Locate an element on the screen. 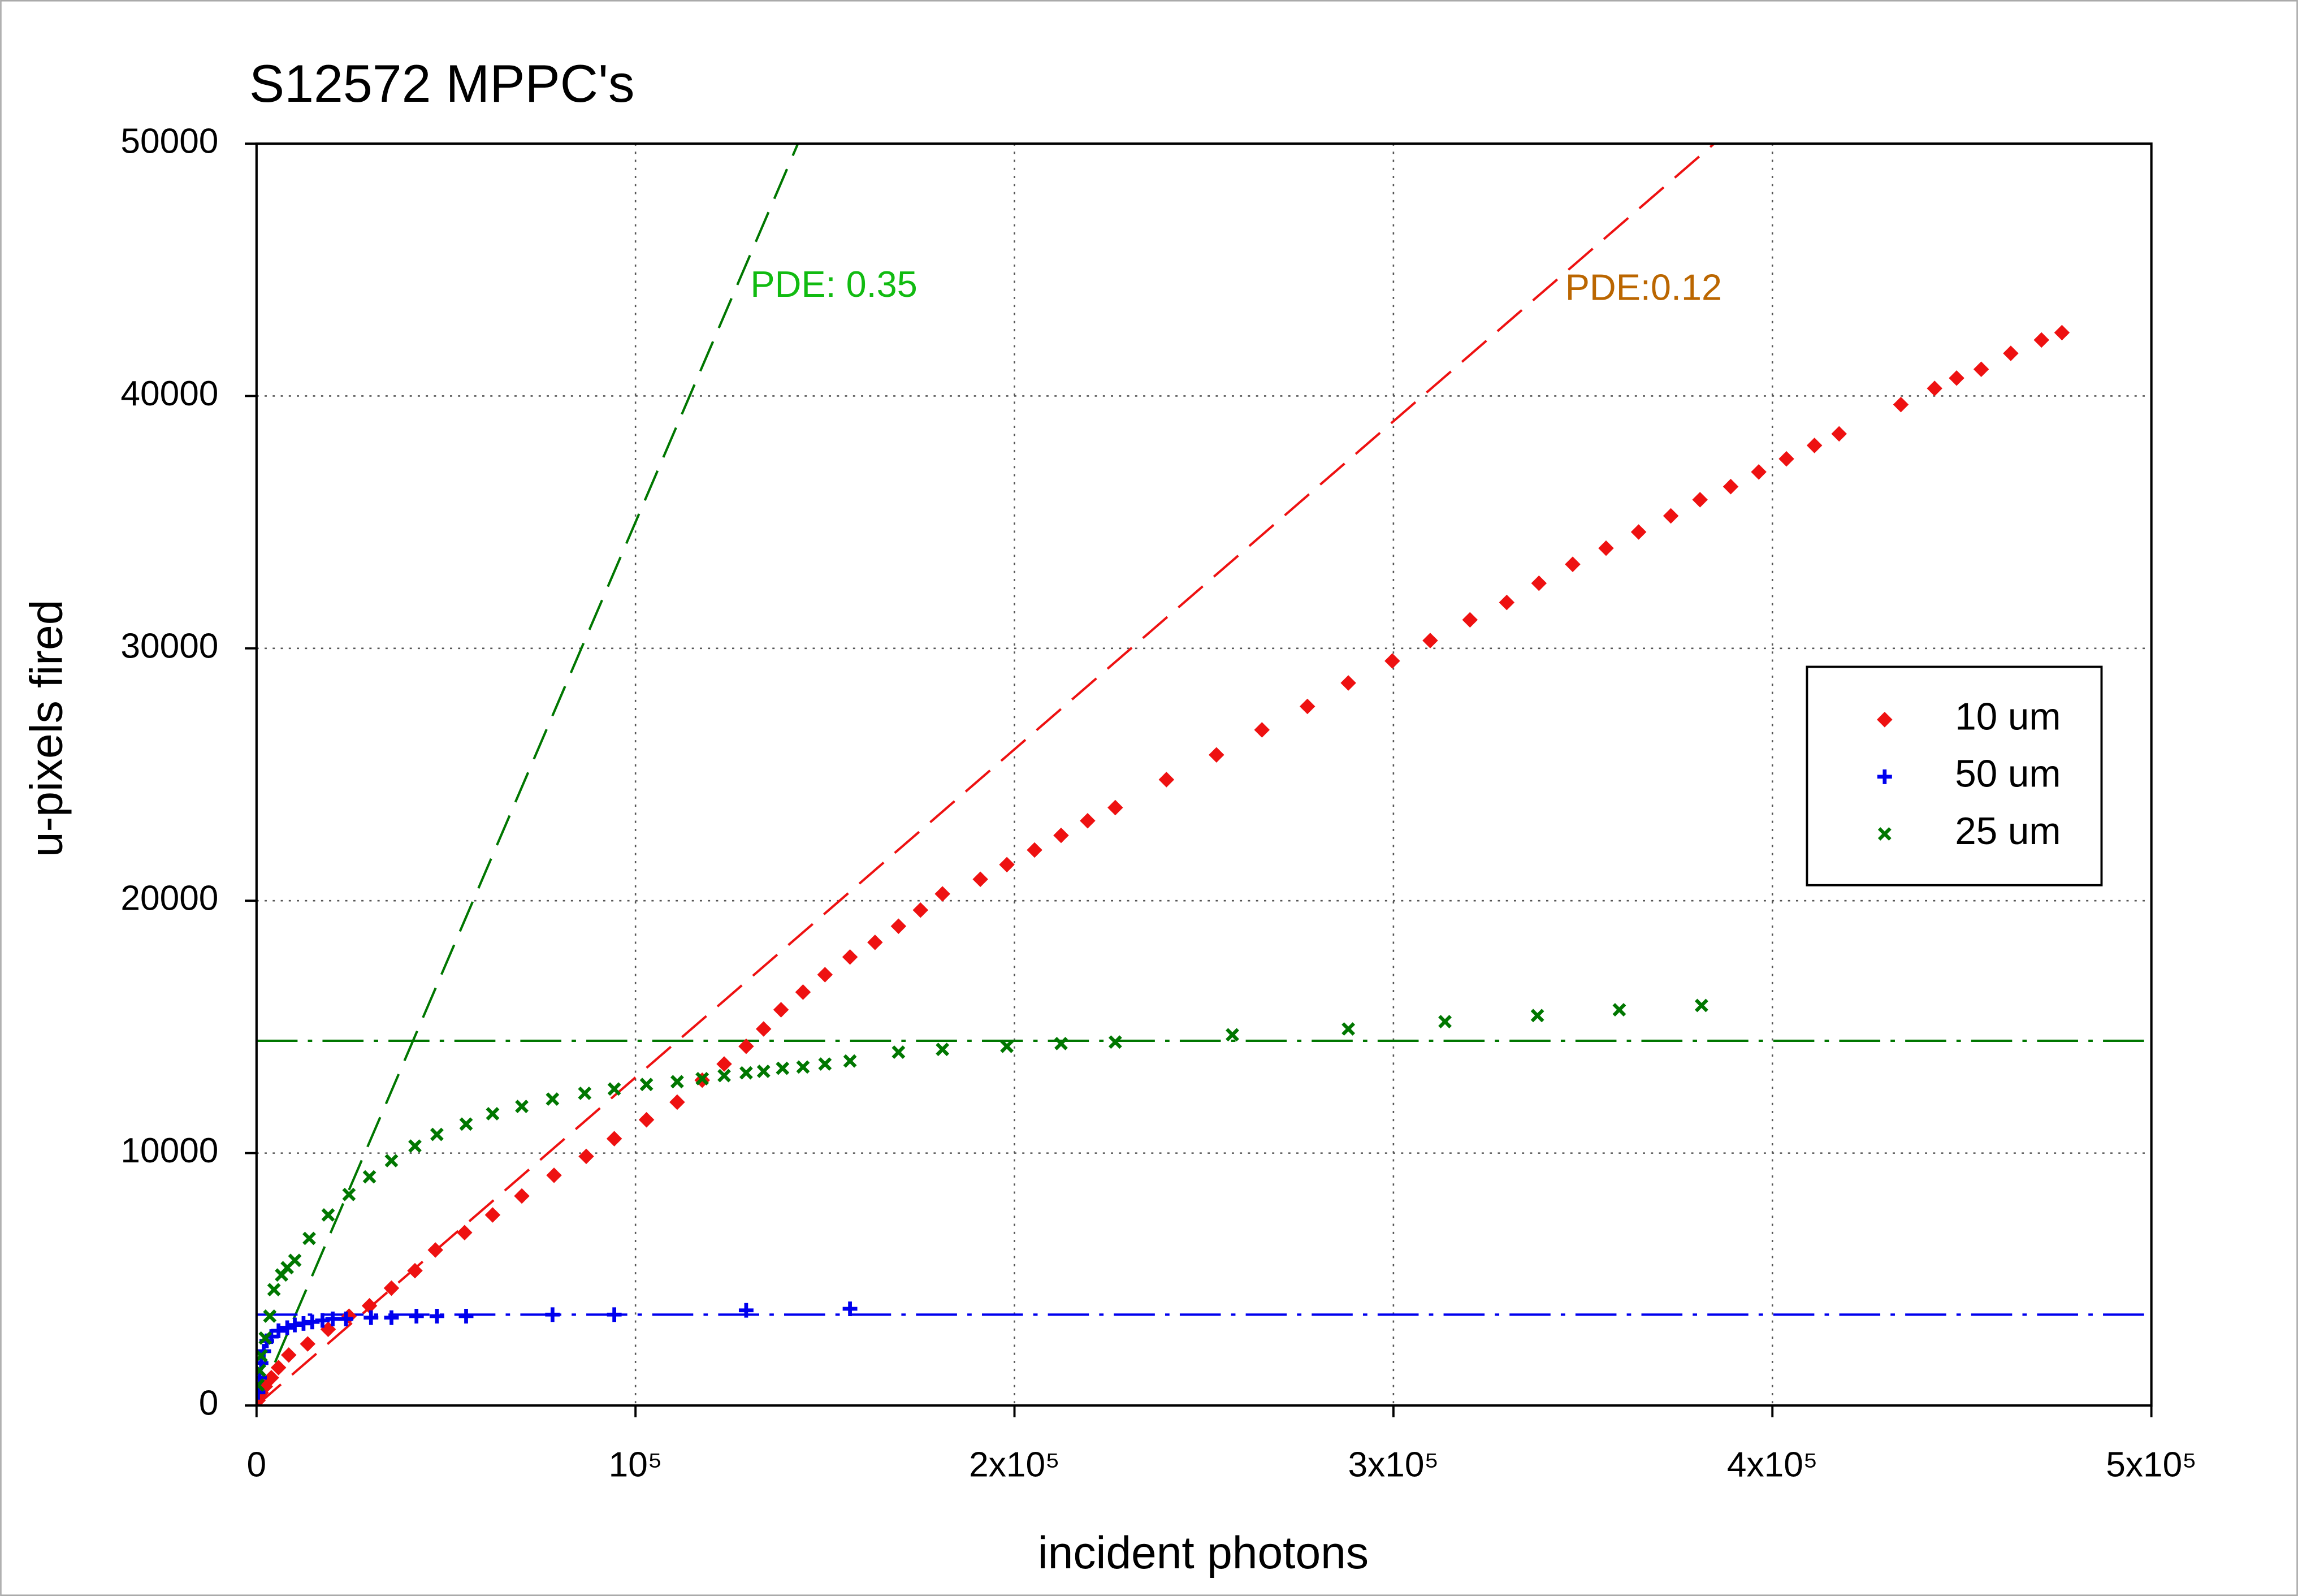  x-tick-label: 4x10⁵ is located at coordinates (1772, 1464).